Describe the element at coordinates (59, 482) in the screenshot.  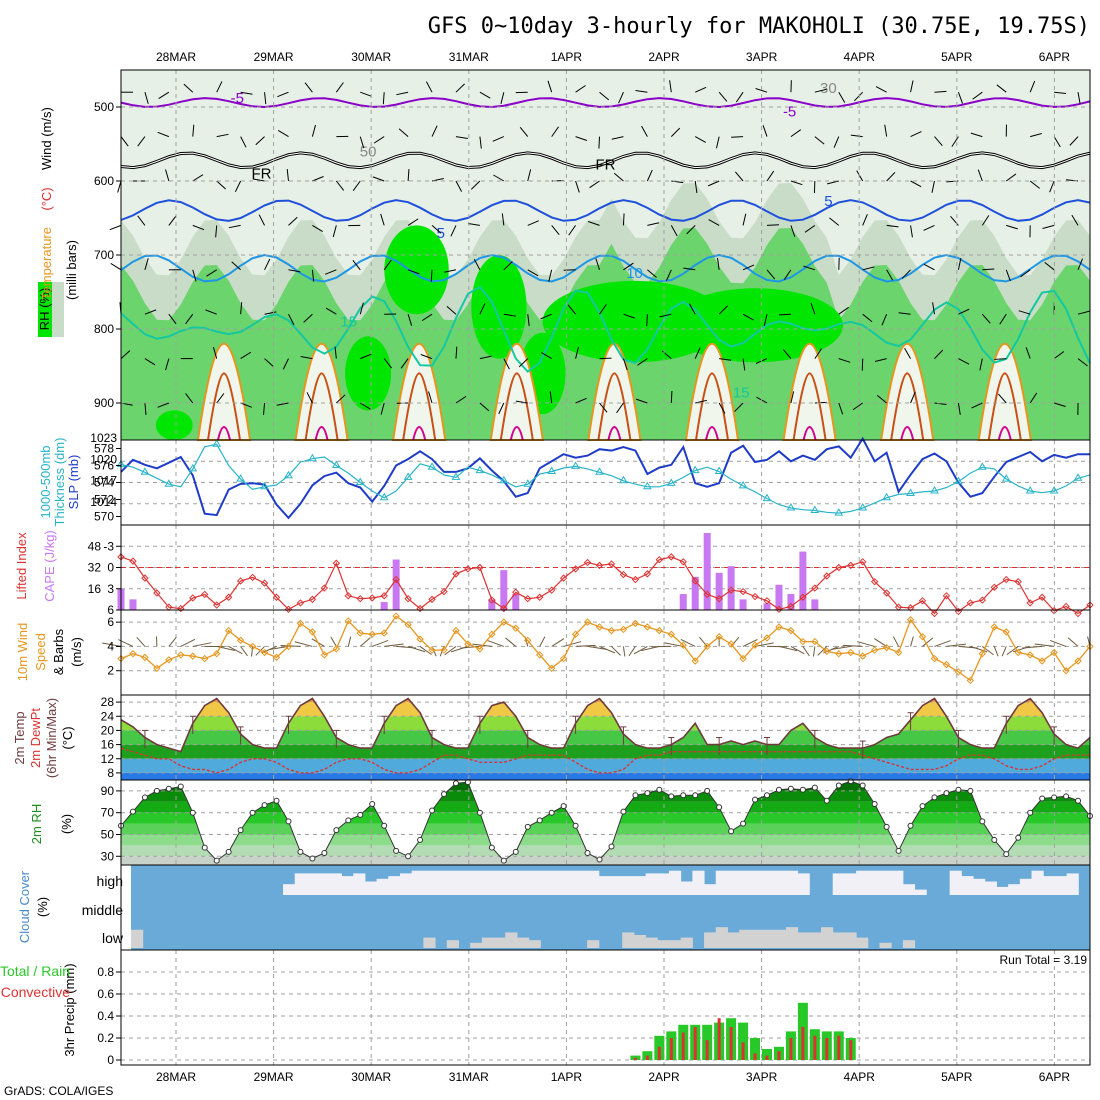
I see `axis-label-group: 1000-500mb Thickness (dm) SLP (mb)` at that location.